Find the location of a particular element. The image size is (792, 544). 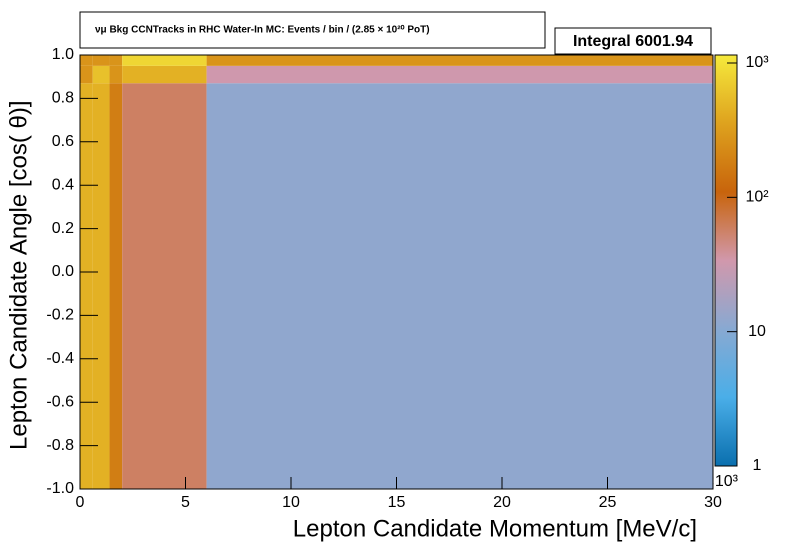

y-axis-label: Lepton Candidate Angle [cos( θ)] is located at coordinates (18, 275).